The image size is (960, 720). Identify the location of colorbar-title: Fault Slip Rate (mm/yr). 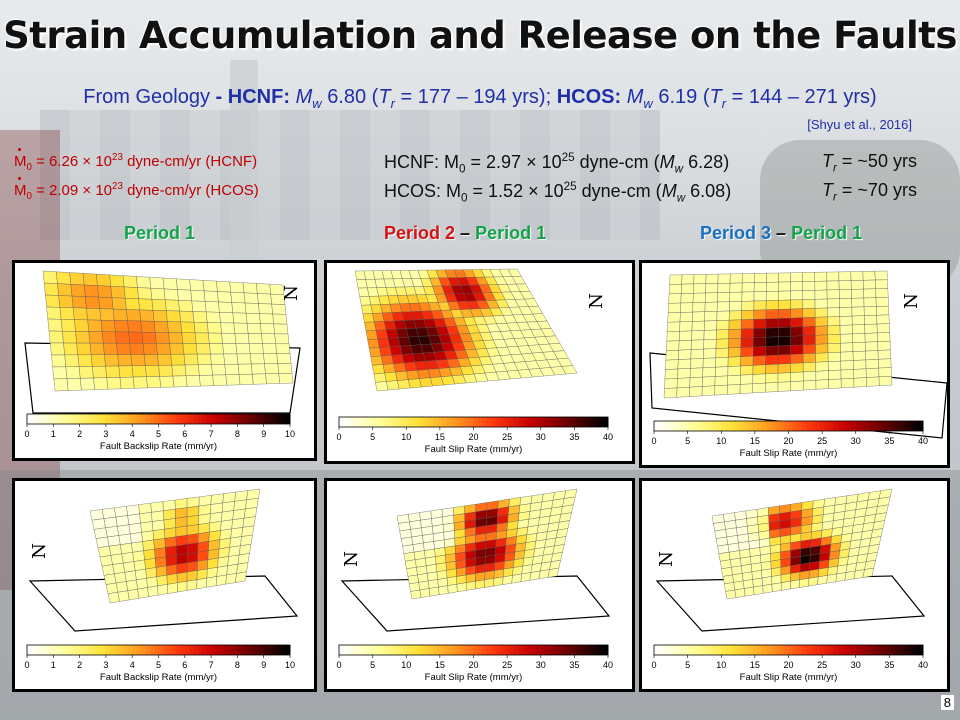
(474, 677).